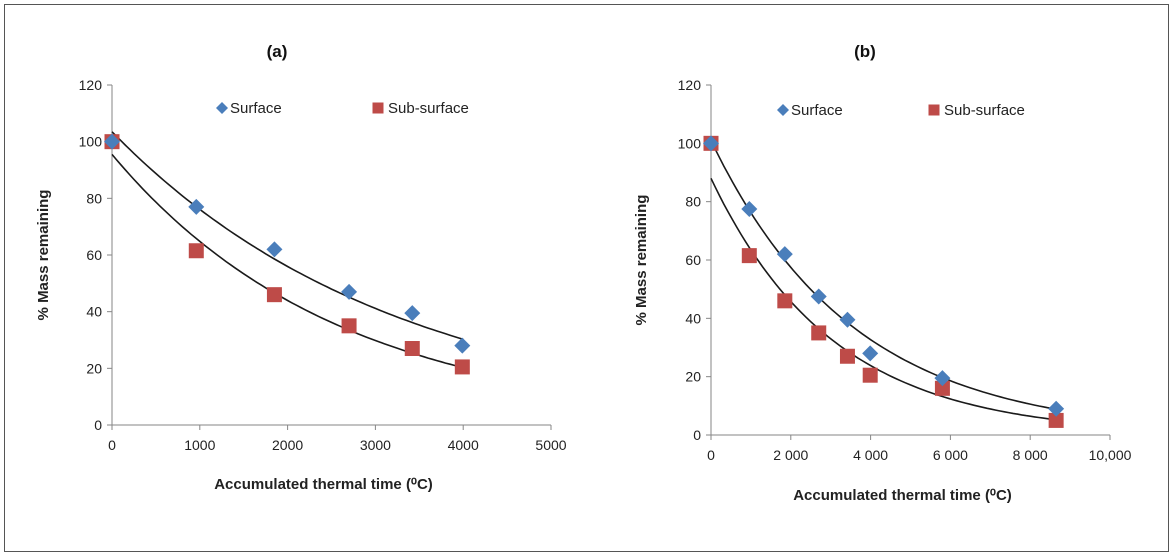 The image size is (1175, 557). What do you see at coordinates (43, 255) in the screenshot?
I see `panel-a-y-axis-label: % Mass remaining` at bounding box center [43, 255].